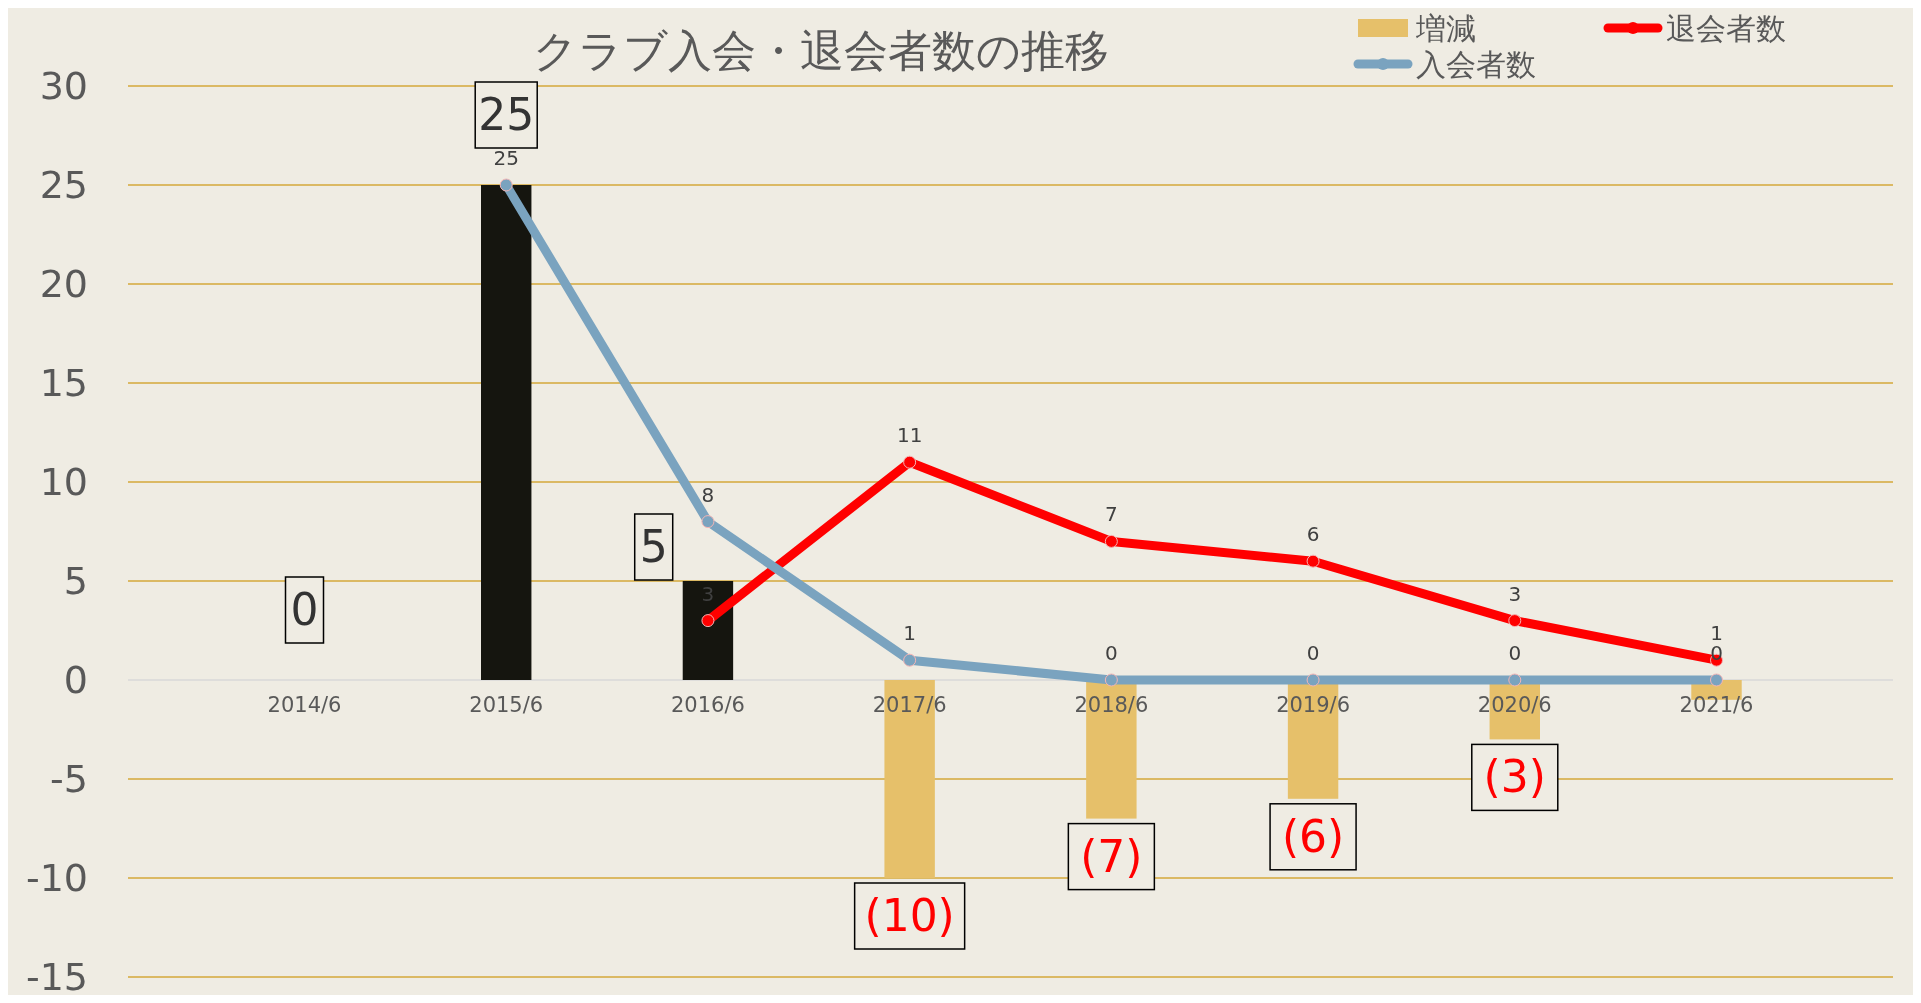  Describe the element at coordinates (1313, 534) in the screenshot. I see `data-label: 6` at that location.